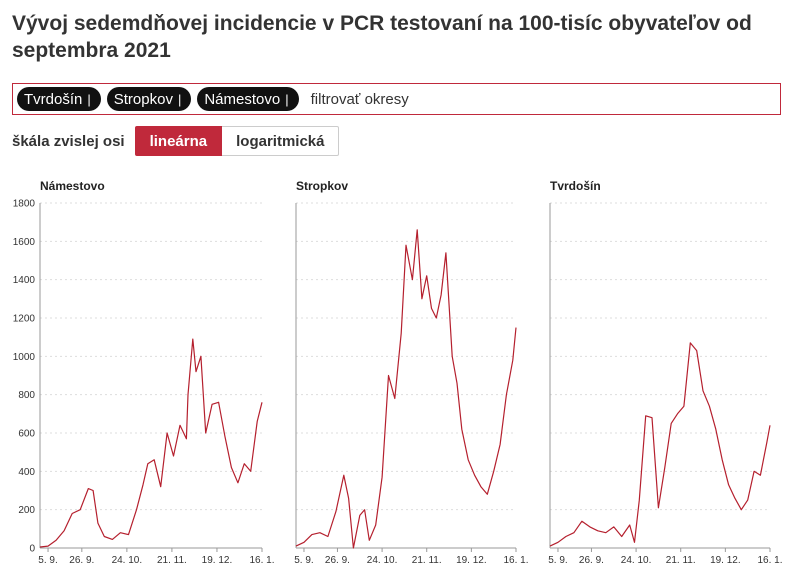 The width and height of the screenshot is (796, 575). I want to click on panel-title: Námestovo, so click(72, 186).